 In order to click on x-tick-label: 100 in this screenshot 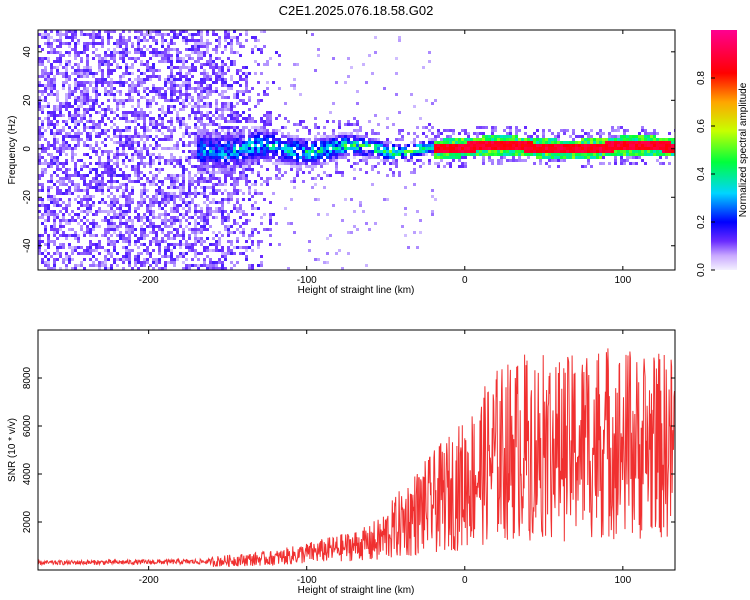, I will do `click(622, 580)`.